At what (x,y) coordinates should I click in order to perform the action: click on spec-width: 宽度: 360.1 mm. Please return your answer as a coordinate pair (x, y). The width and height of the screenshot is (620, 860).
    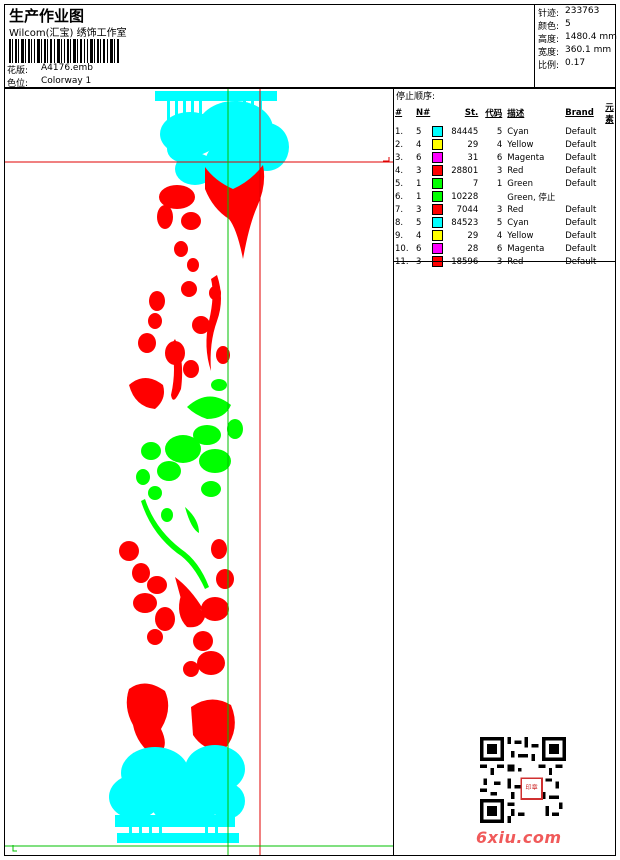
    Looking at the image, I should click on (575, 51).